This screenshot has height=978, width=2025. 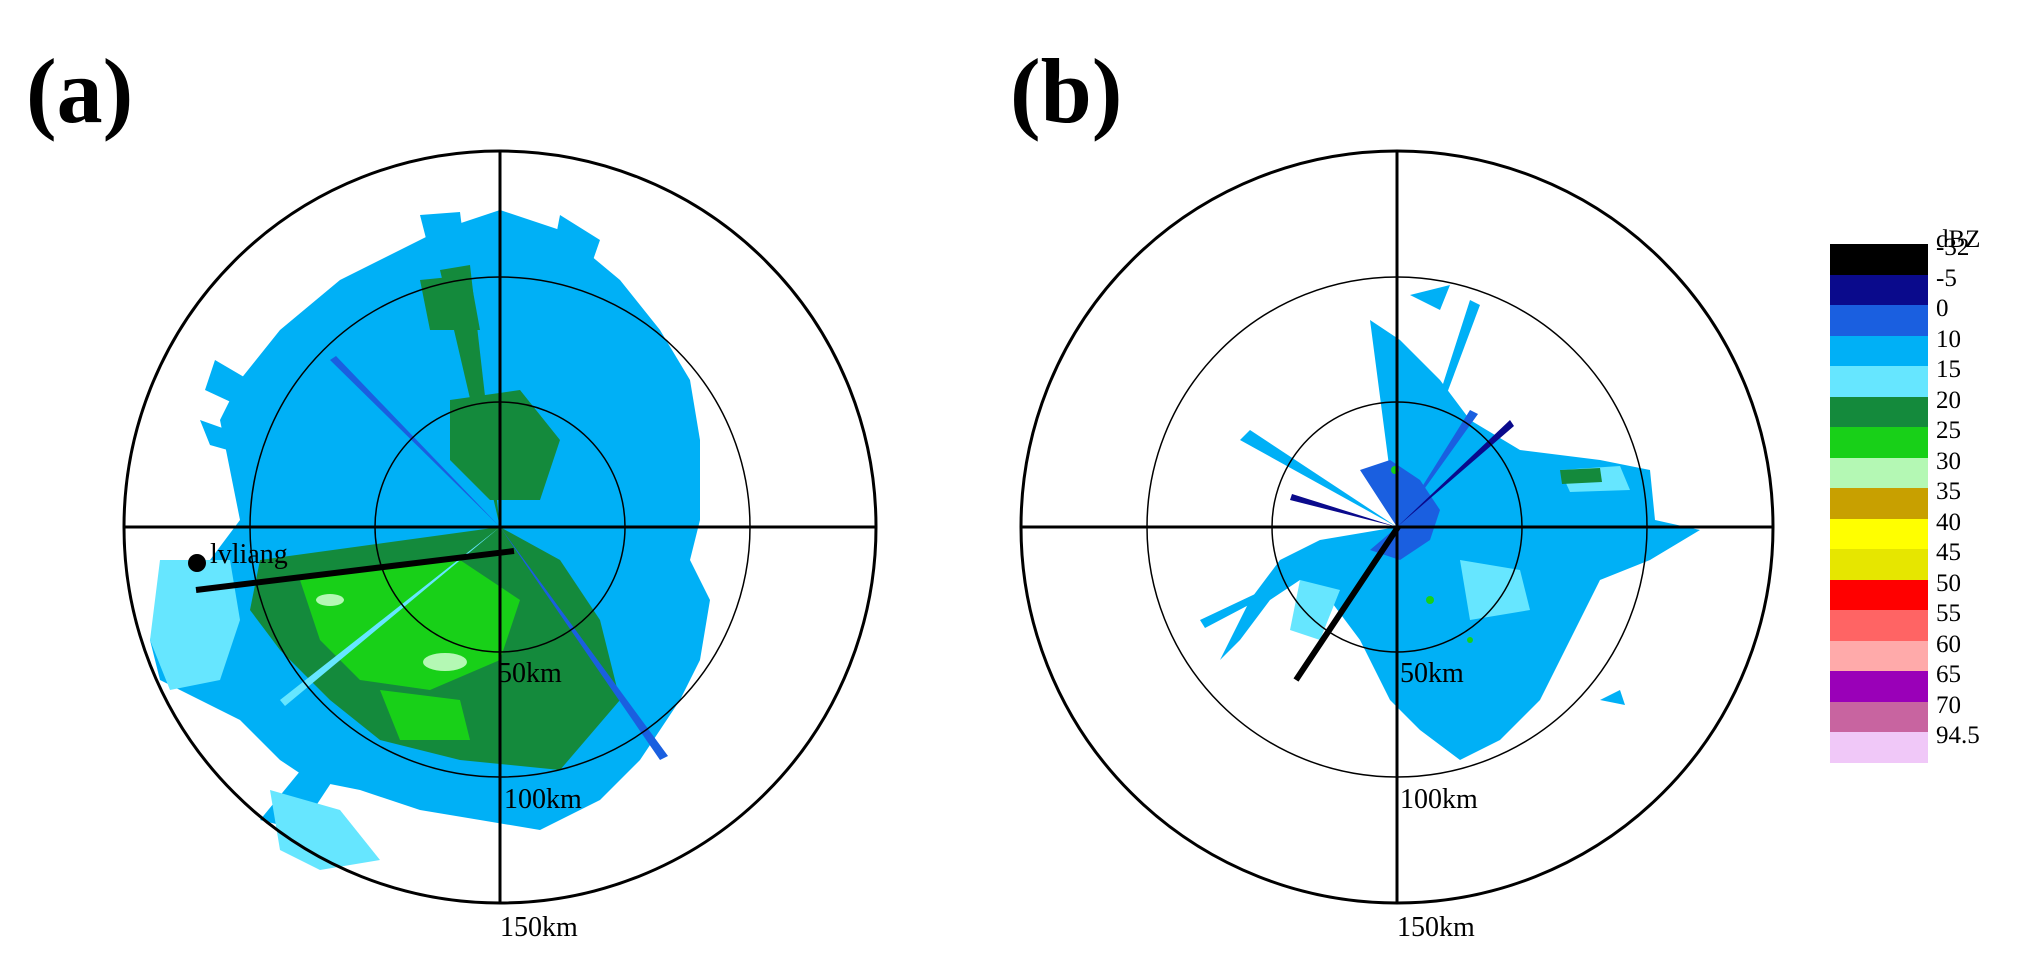 I want to click on site-label-lvliang: lvliang, so click(x=249, y=554).